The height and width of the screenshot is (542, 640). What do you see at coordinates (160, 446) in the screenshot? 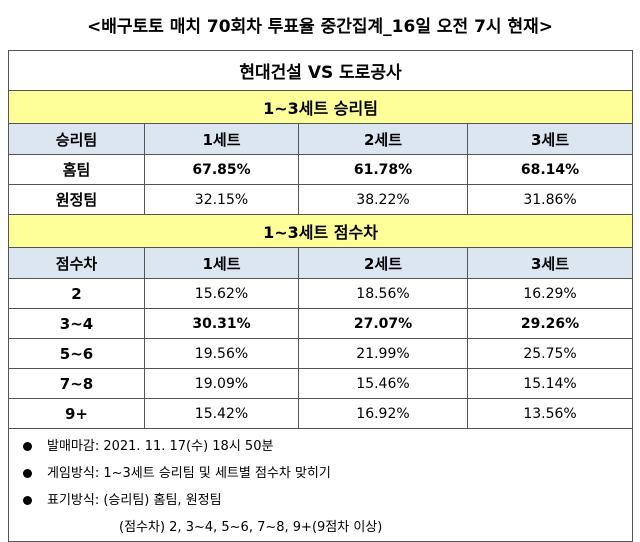
I see `note-text: 발매마감: 2021. 11. 17(수) 18시 50분` at bounding box center [160, 446].